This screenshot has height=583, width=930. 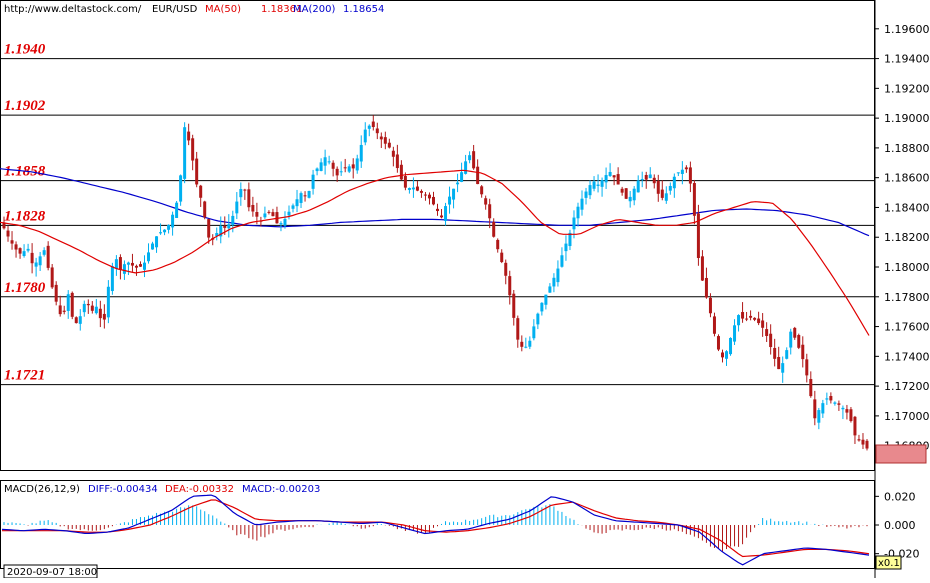 I want to click on macd-tick-label: 0.000, so click(x=900, y=525).